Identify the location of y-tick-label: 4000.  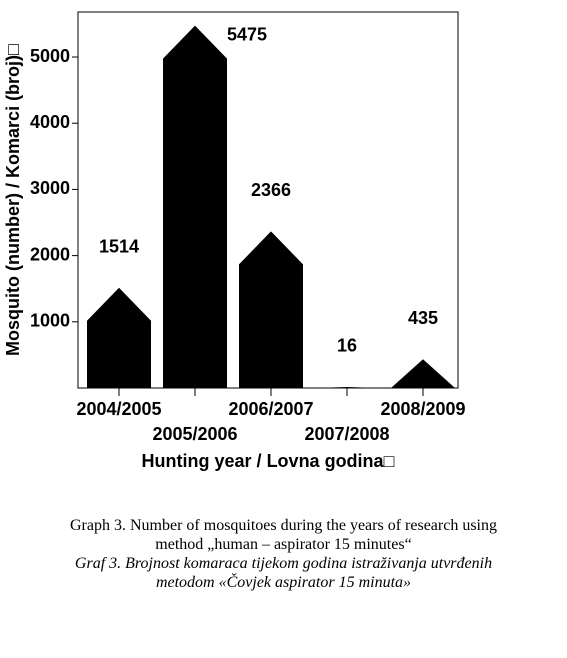
(50, 122).